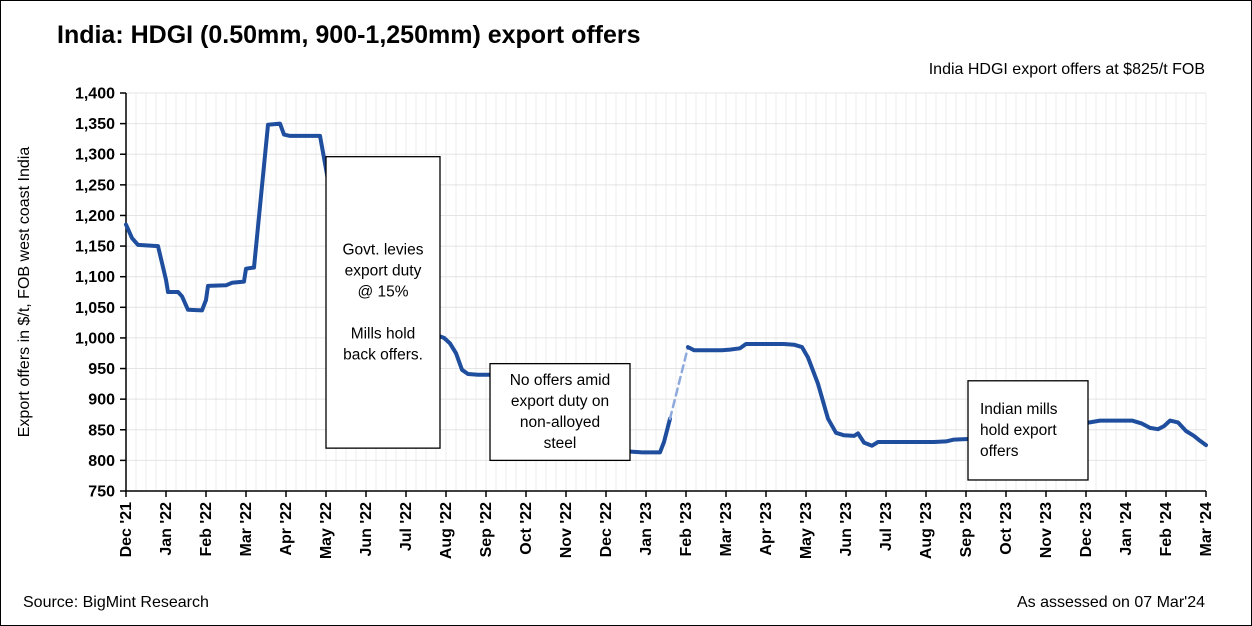 The width and height of the screenshot is (1252, 626). Describe the element at coordinates (101, 430) in the screenshot. I see `y-tick-label: 850` at that location.